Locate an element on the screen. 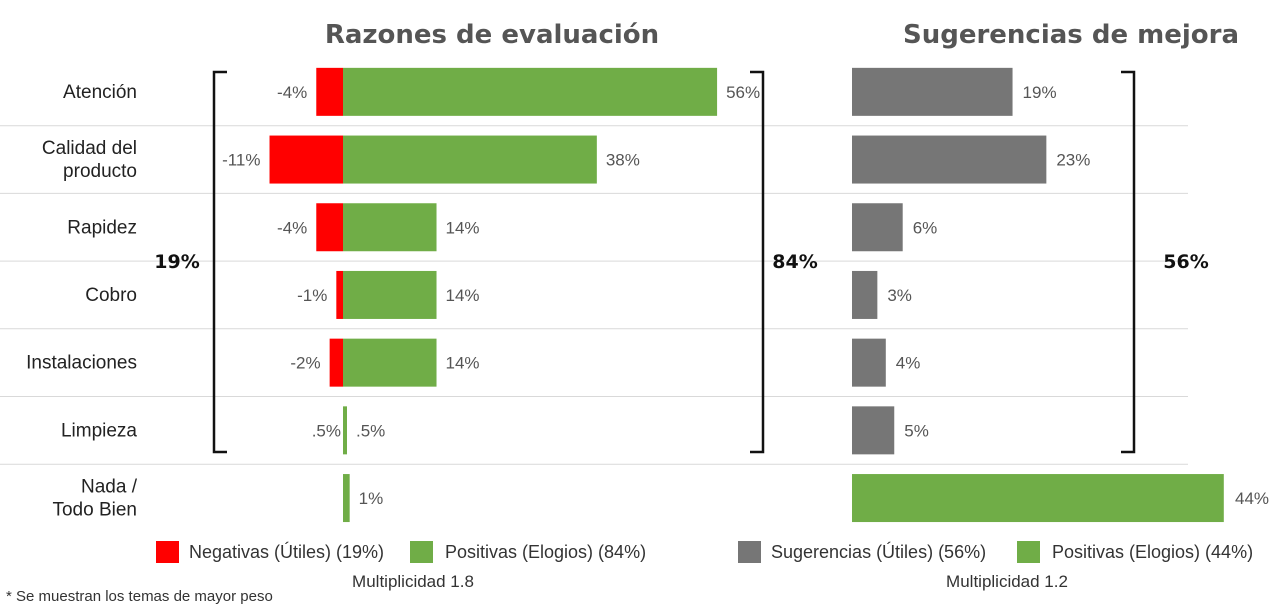  suggestion-value-label: 19% is located at coordinates (1040, 92).